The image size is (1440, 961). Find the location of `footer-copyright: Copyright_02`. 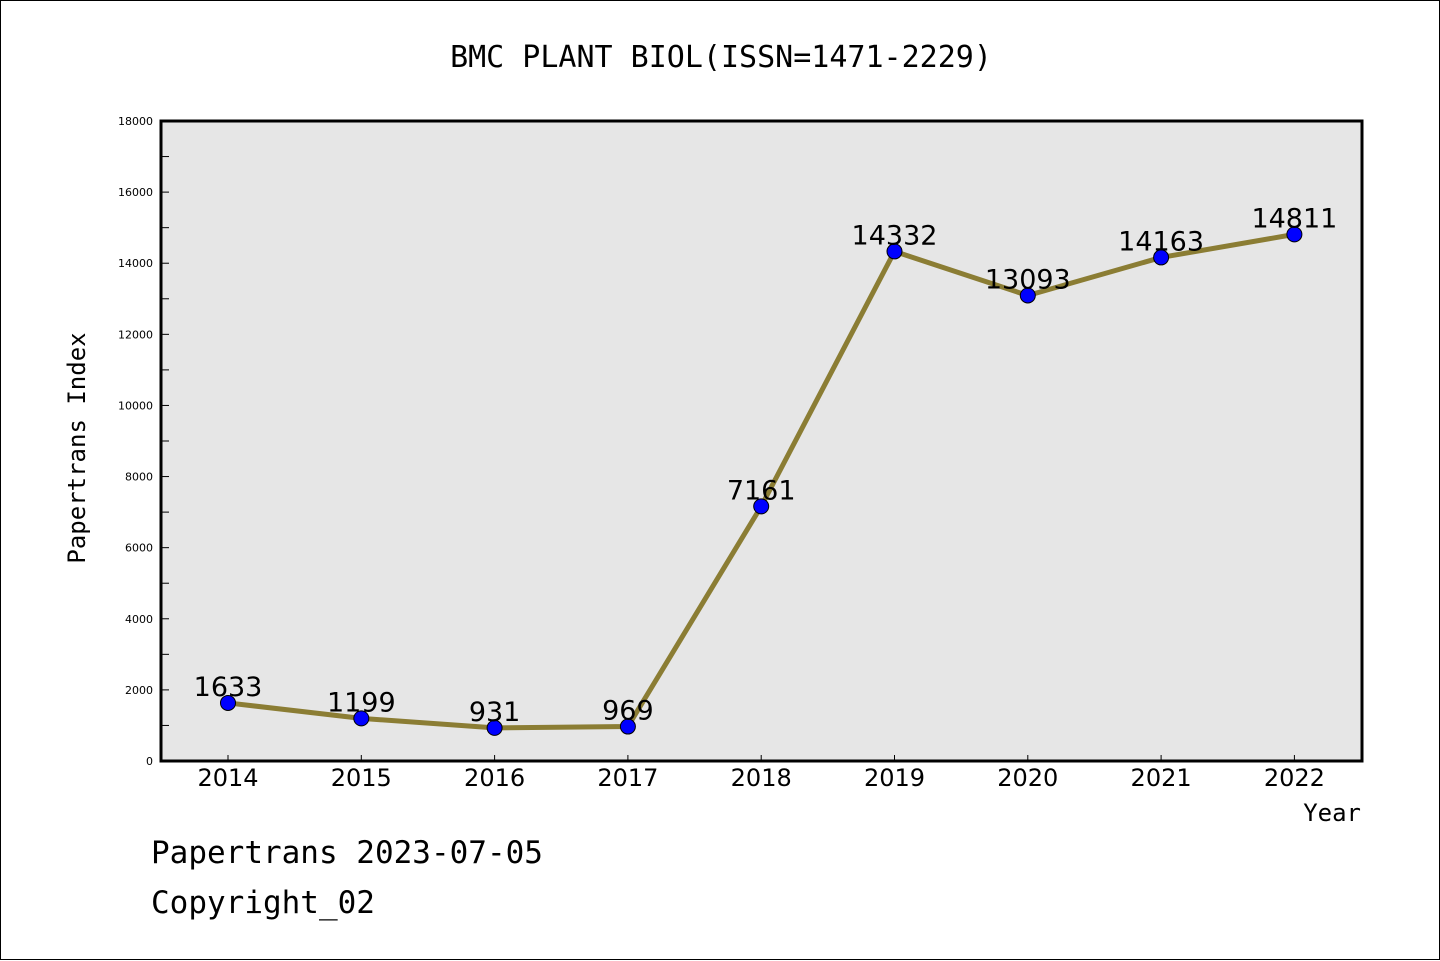

footer-copyright: Copyright_02 is located at coordinates (263, 903).